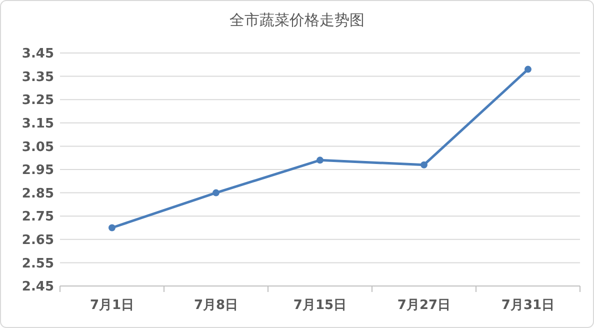 This screenshot has width=594, height=328. What do you see at coordinates (38, 194) in the screenshot?
I see `y-tick-label: 2.85` at bounding box center [38, 194].